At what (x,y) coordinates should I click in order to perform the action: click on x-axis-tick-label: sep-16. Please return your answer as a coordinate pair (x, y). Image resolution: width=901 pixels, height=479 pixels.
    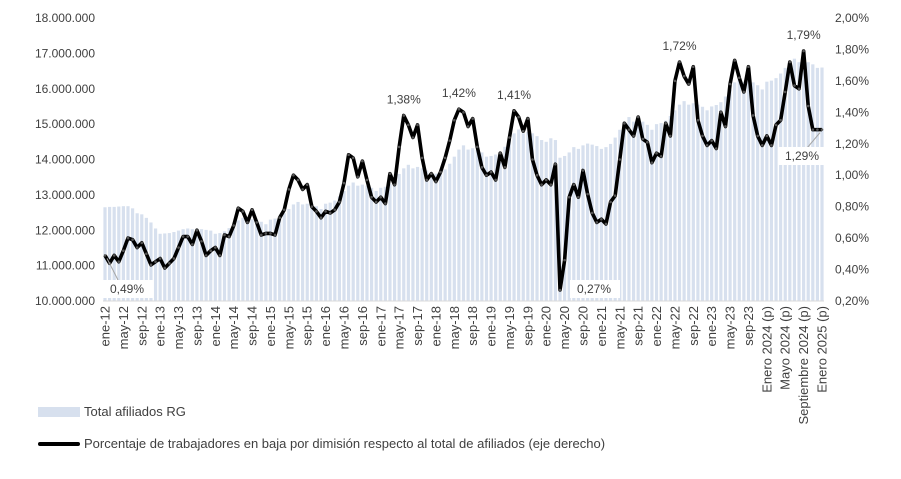
    Looking at the image, I should click on (362, 326).